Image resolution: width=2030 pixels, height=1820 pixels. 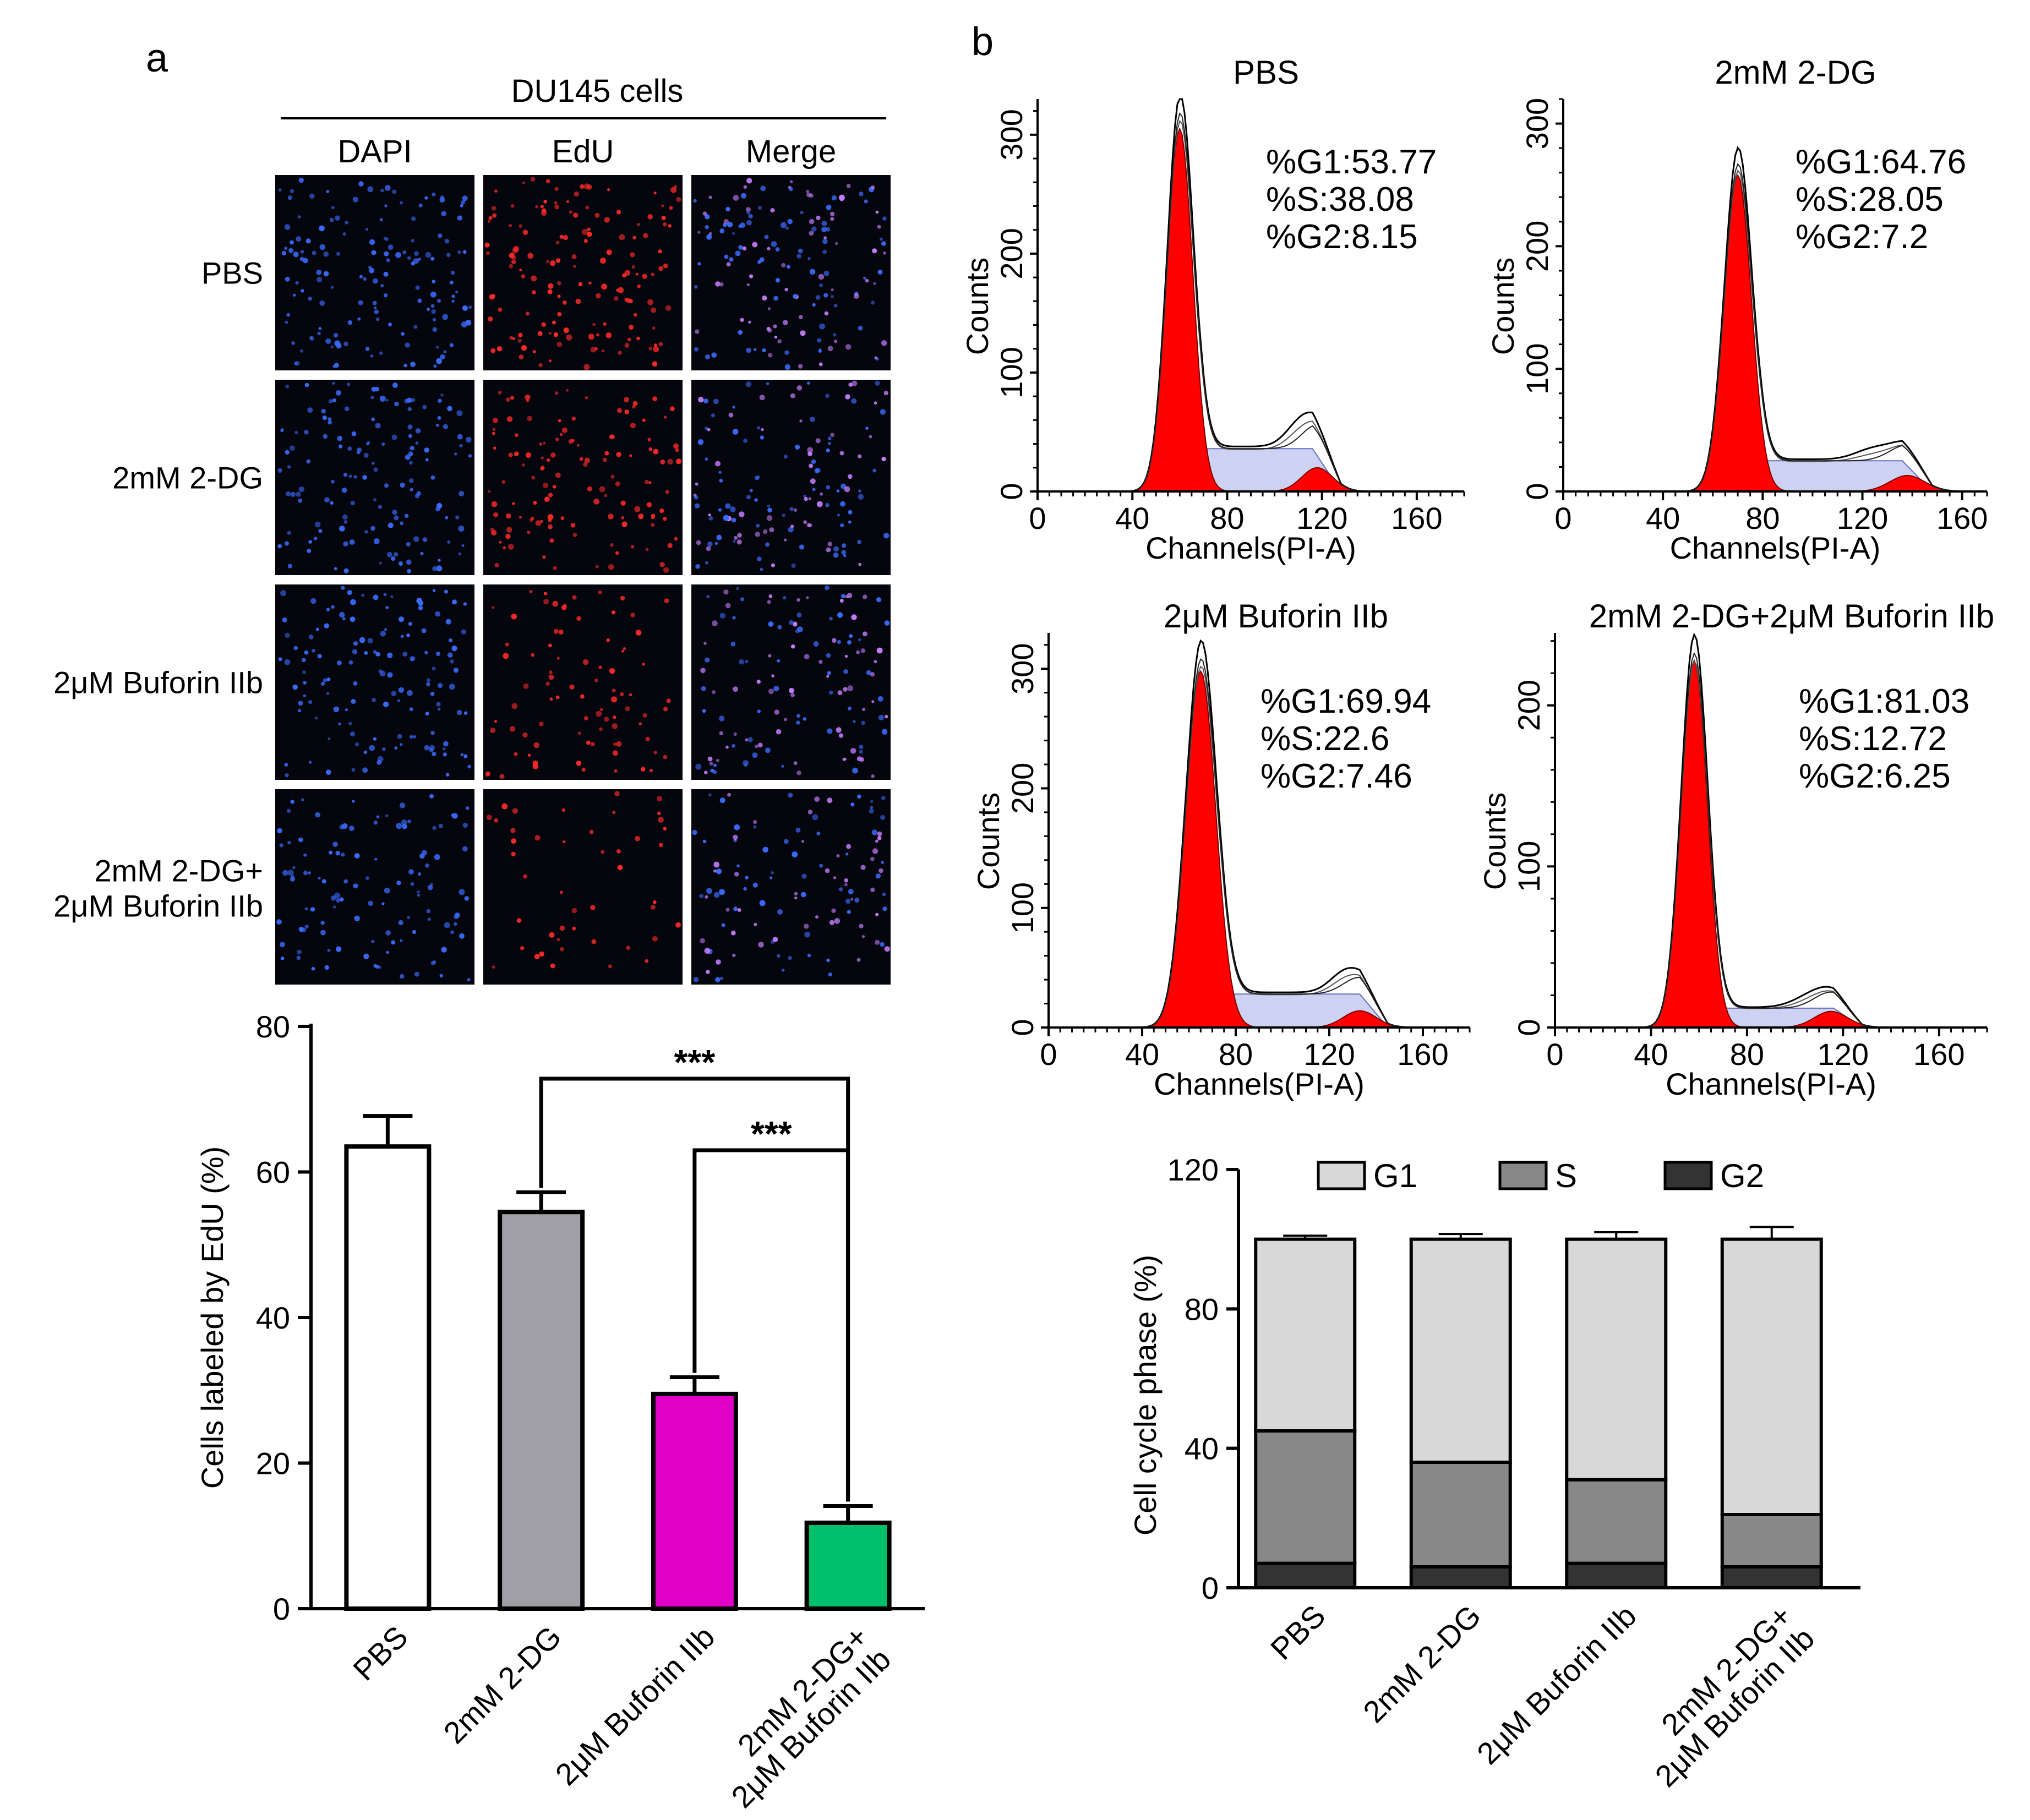 What do you see at coordinates (1537, 368) in the screenshot?
I see `y-tick-label: 100` at bounding box center [1537, 368].